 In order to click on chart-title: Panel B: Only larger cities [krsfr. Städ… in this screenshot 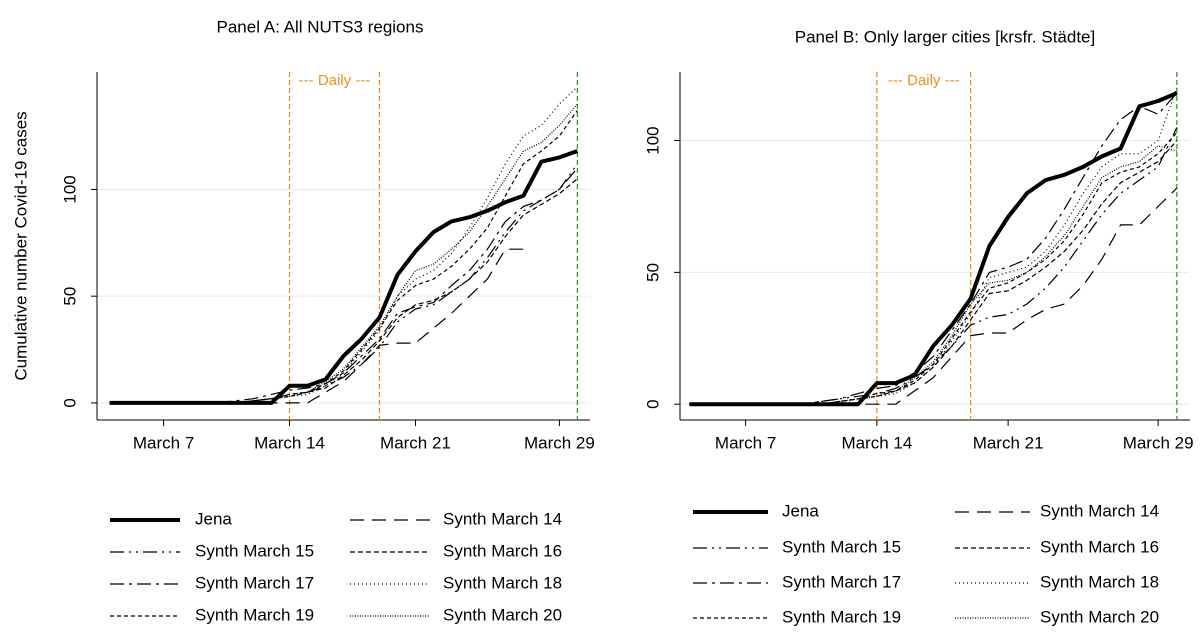, I will do `click(945, 36)`.